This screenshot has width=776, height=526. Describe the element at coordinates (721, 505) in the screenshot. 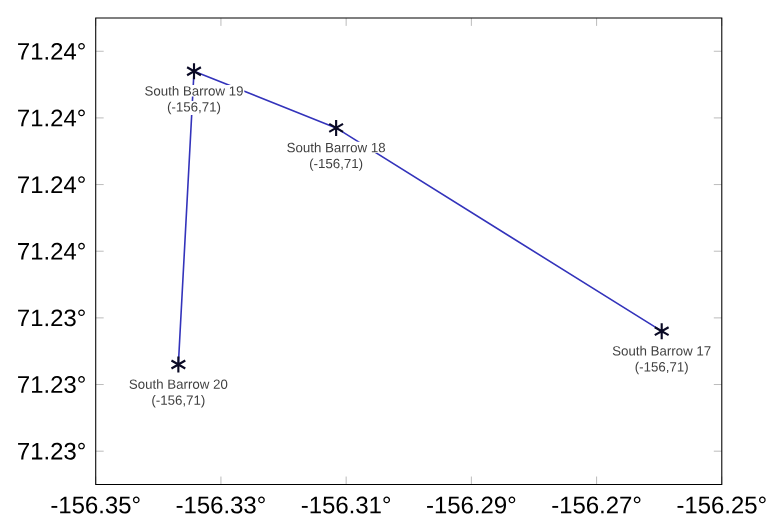

I see `x-tick-label: -156.25°` at that location.